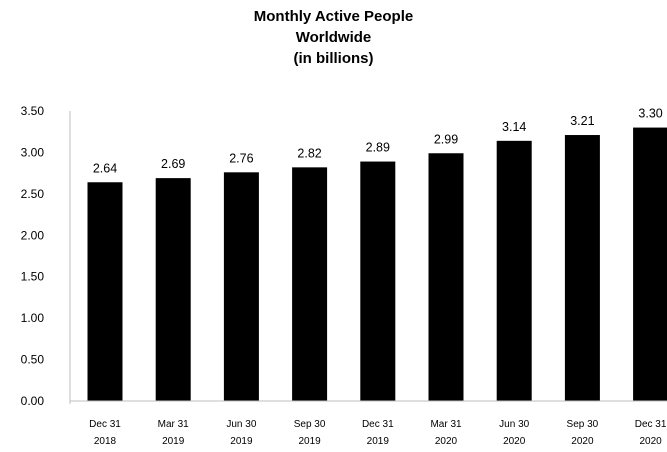  What do you see at coordinates (105, 168) in the screenshot?
I see `data-label: 2.64` at bounding box center [105, 168].